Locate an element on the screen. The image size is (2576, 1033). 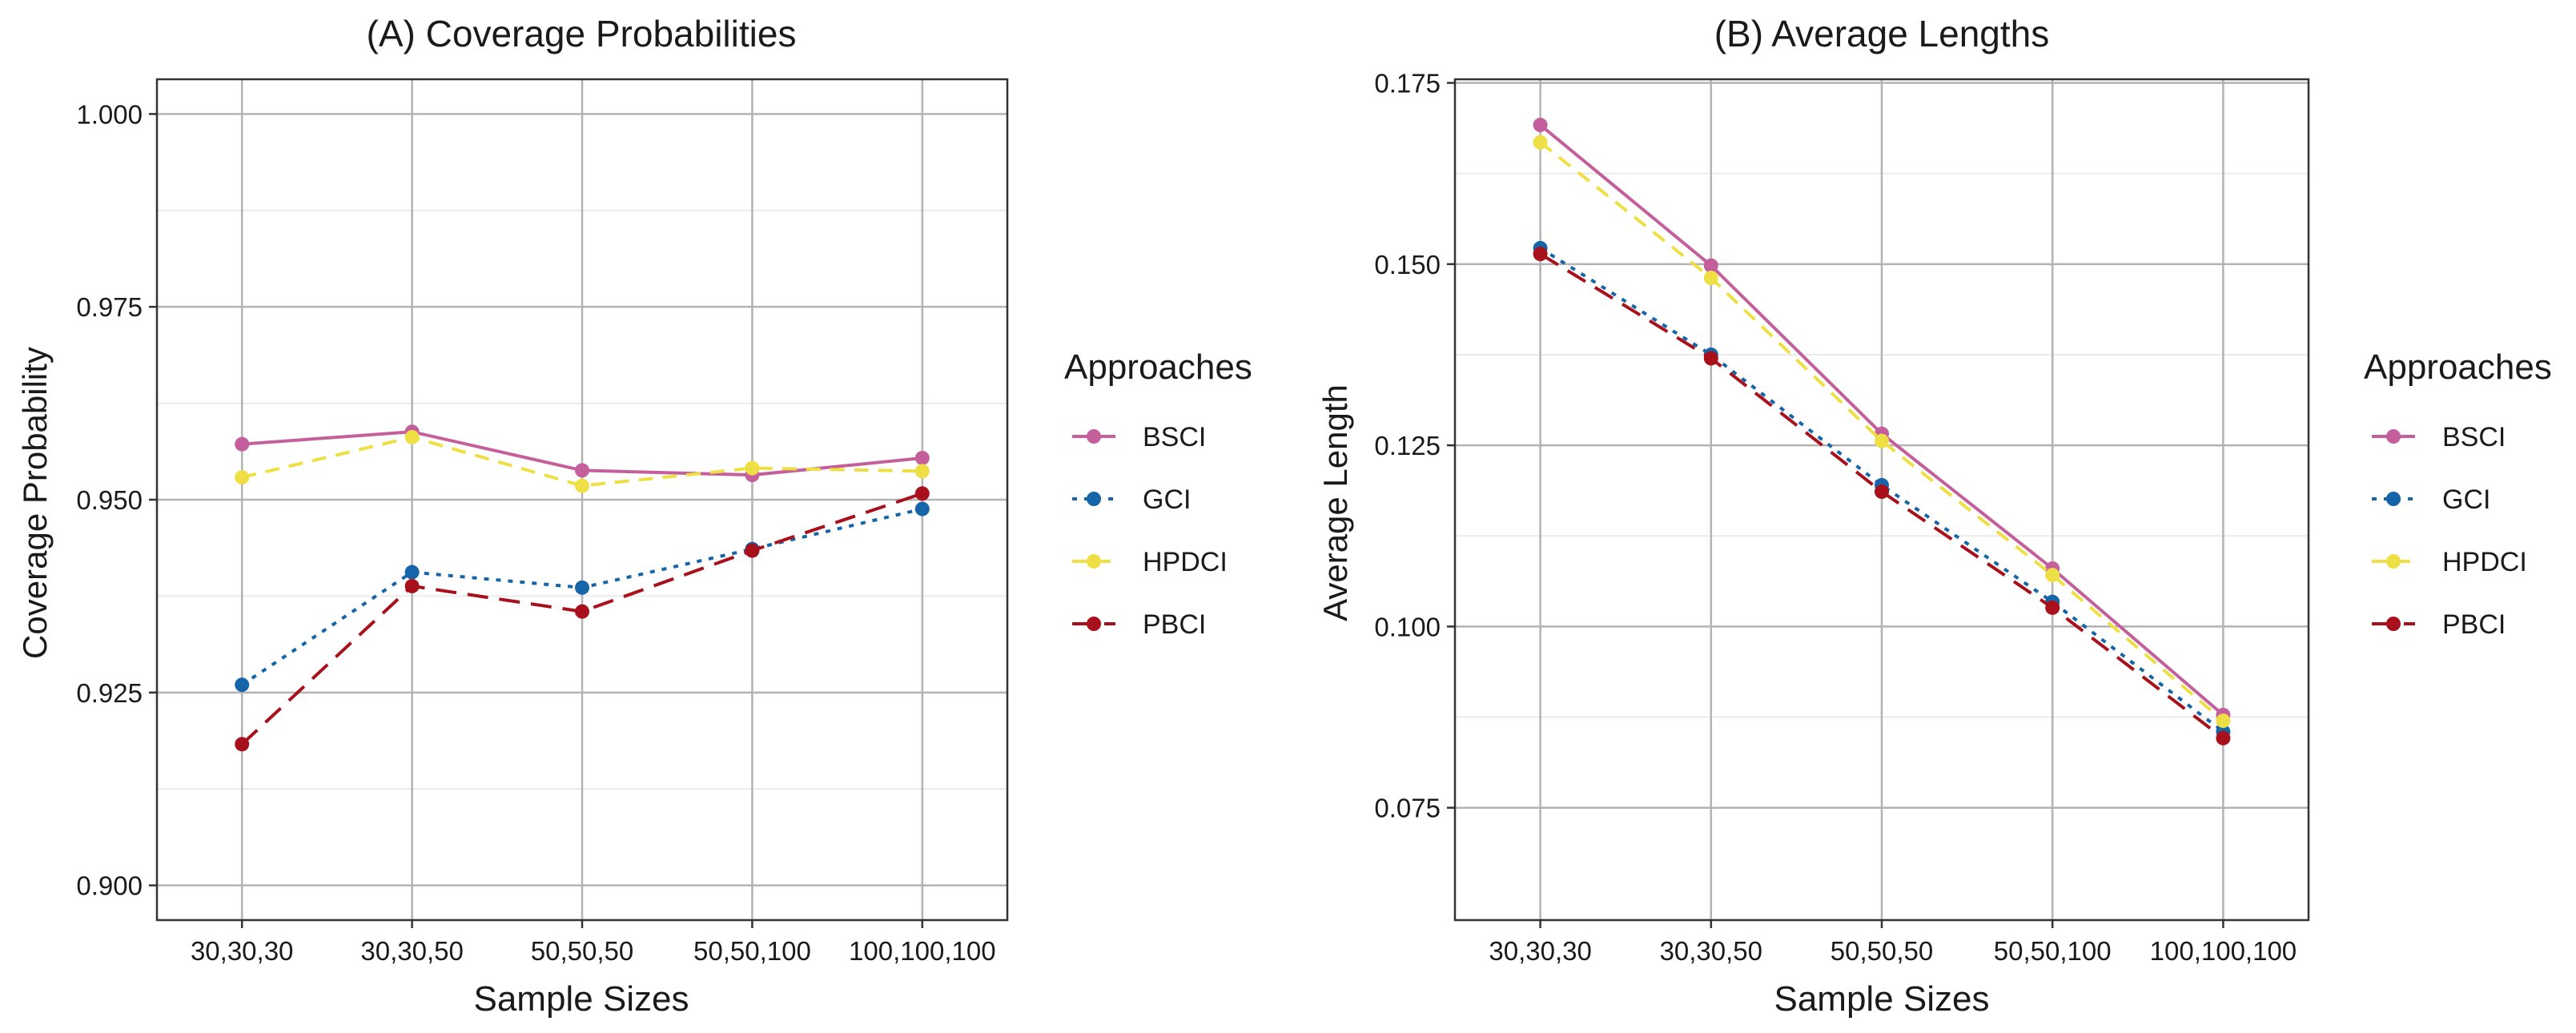
y-axis-label: Average Length is located at coordinates (1335, 502).